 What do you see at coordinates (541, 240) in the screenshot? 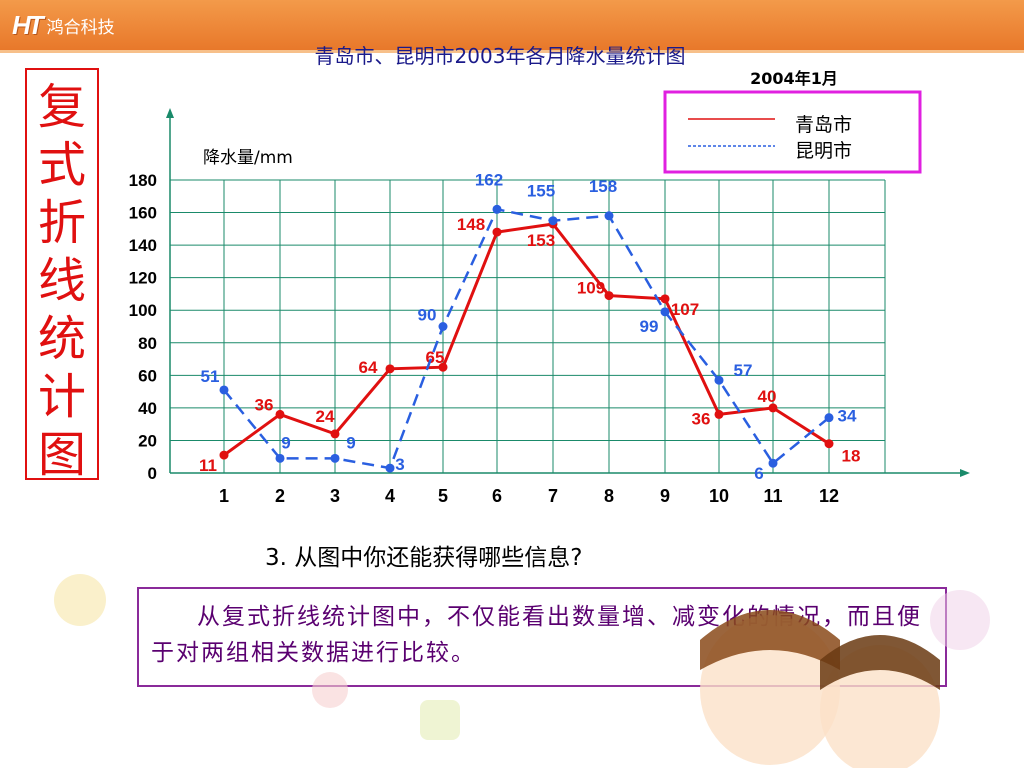
I see `data-label: 153` at bounding box center [541, 240].